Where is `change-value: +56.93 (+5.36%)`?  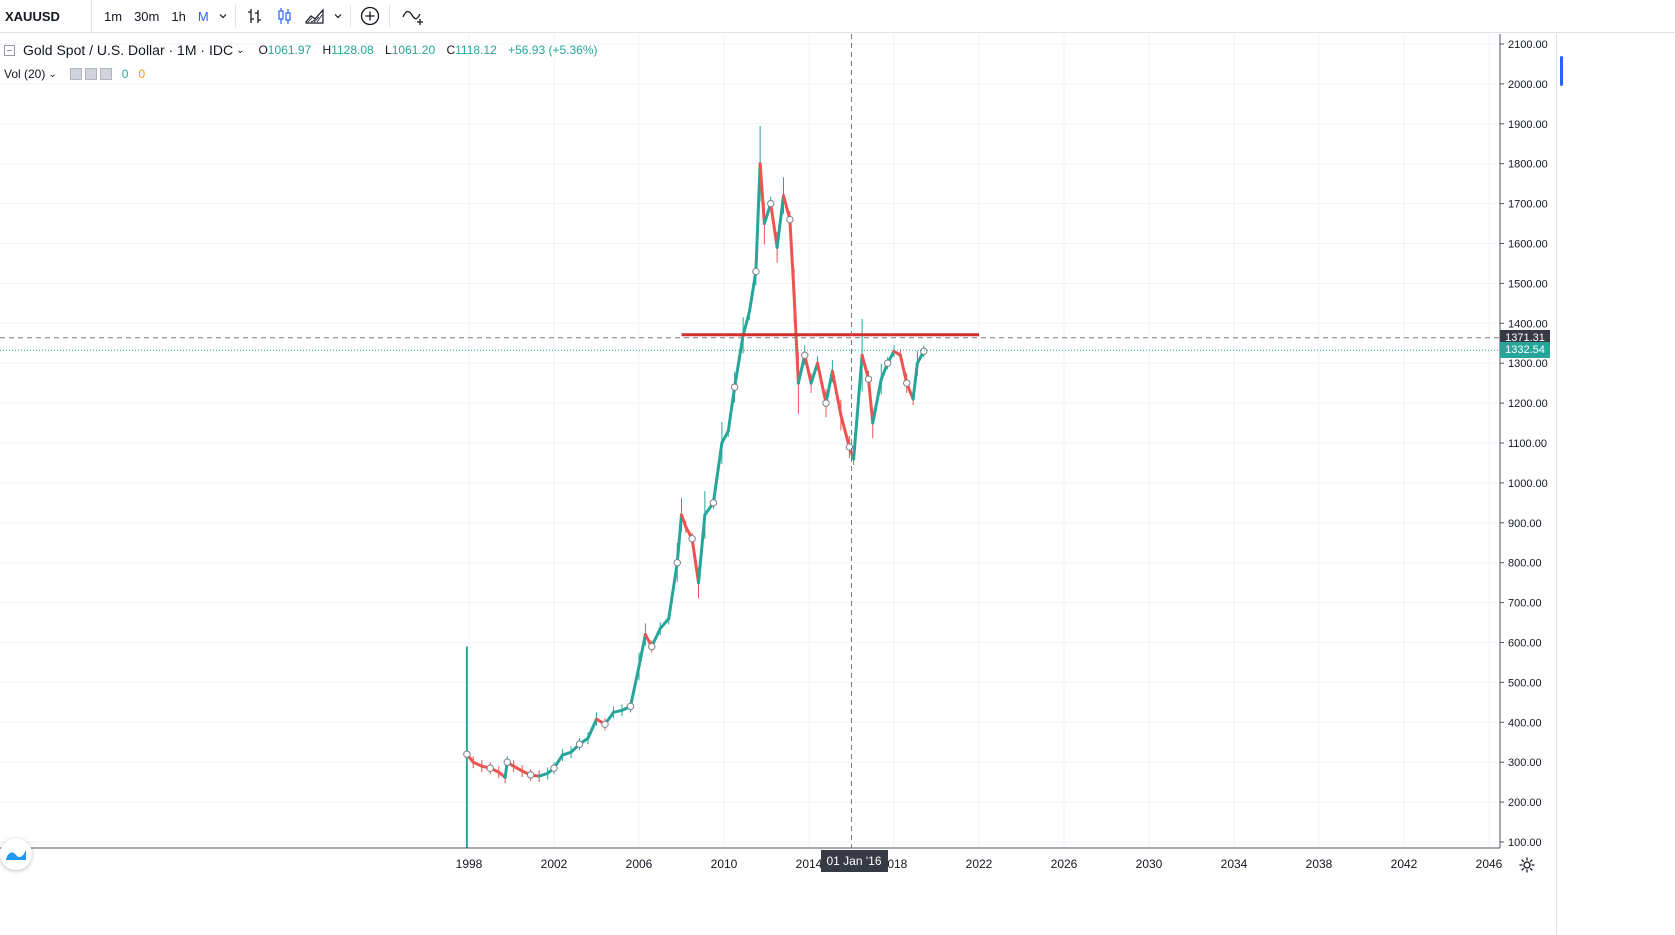 change-value: +56.93 (+5.36%) is located at coordinates (553, 50).